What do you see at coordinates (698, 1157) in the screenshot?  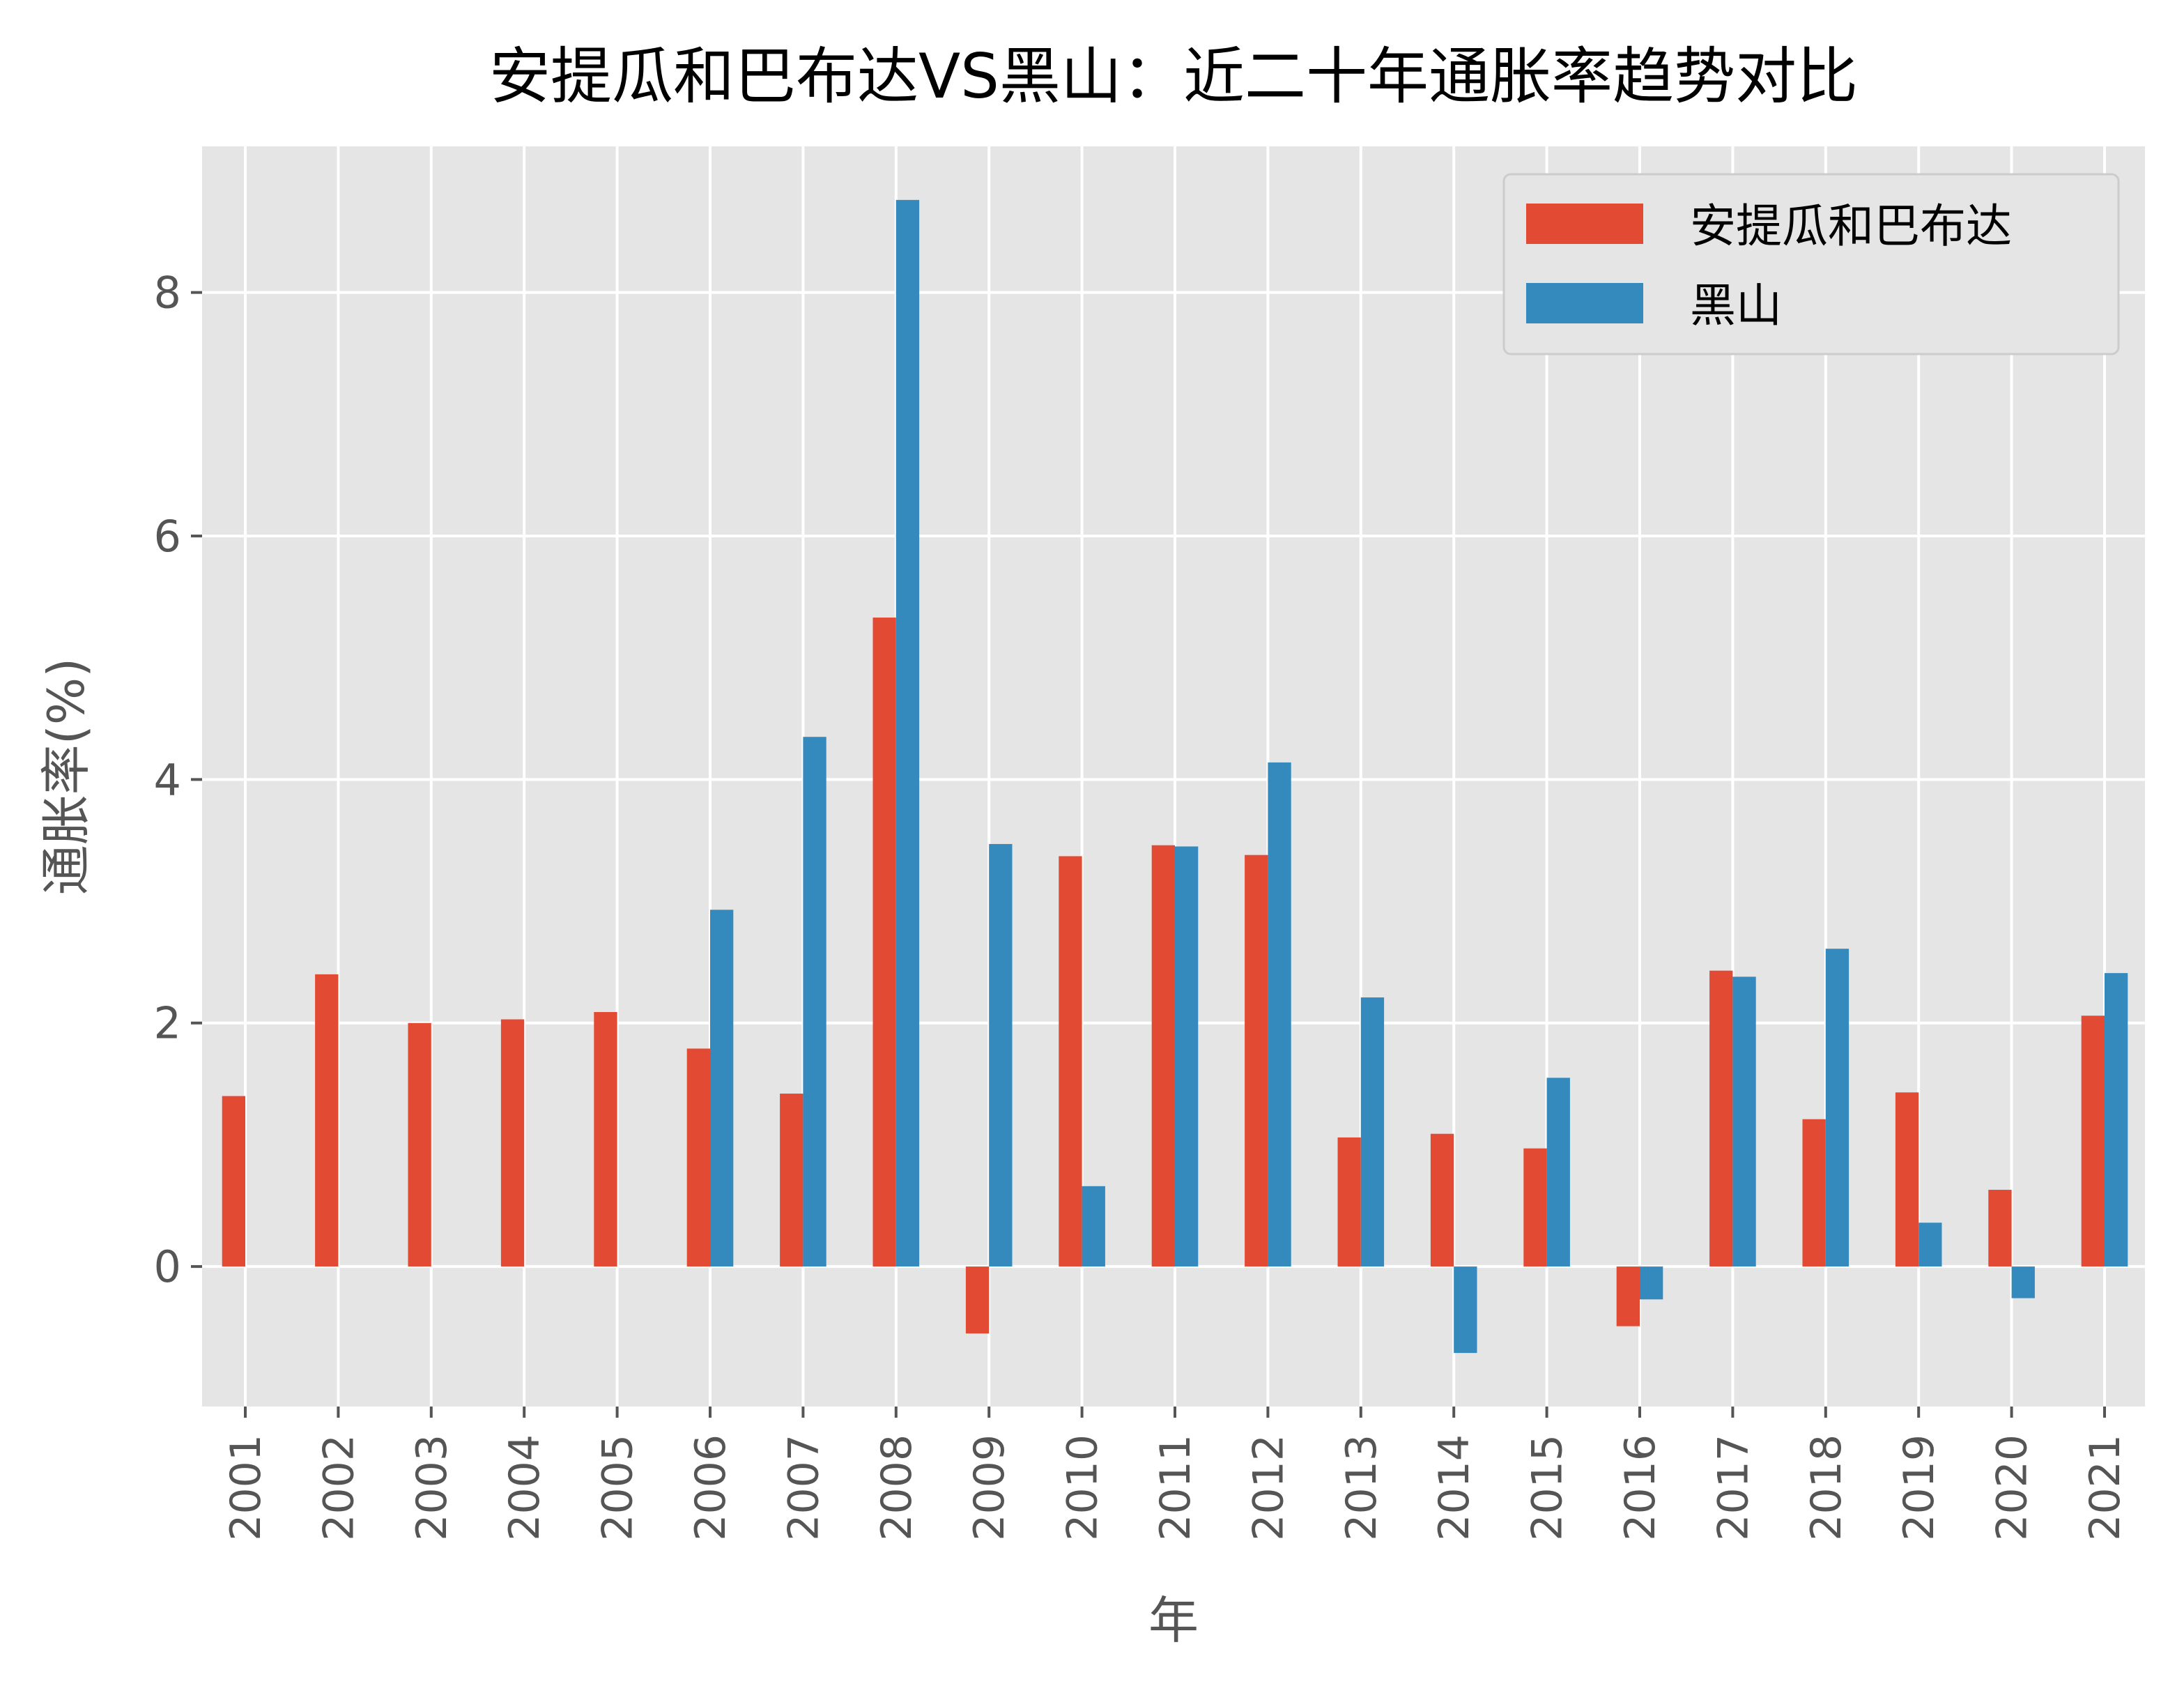 I see `bar-antigua-2006` at bounding box center [698, 1157].